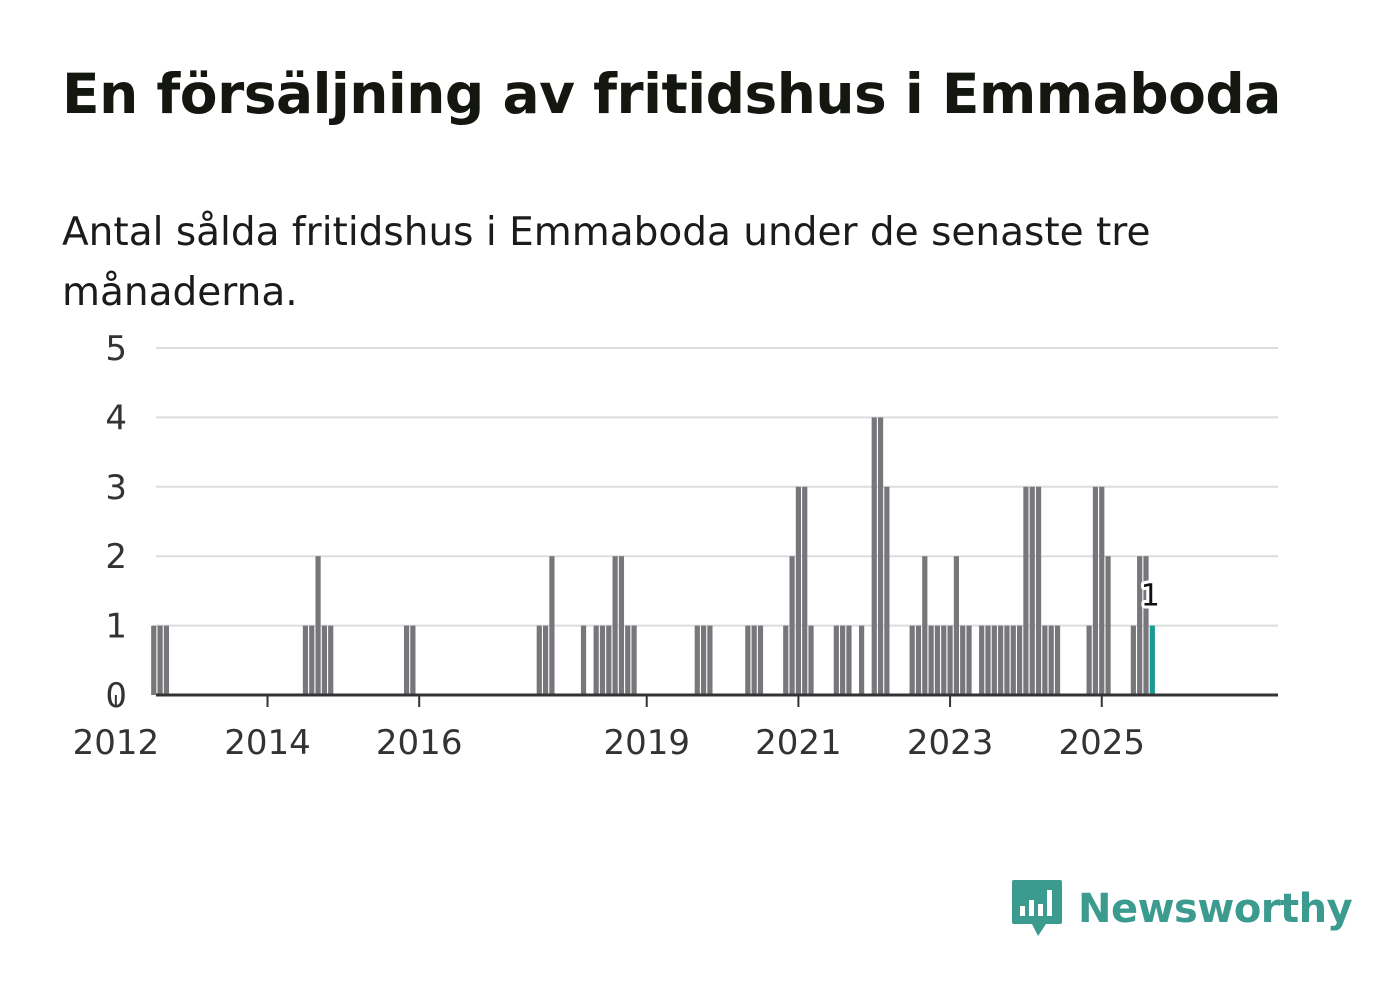 The width and height of the screenshot is (1382, 999). Describe the element at coordinates (646, 743) in the screenshot. I see `x-tick-label: 2019` at that location.